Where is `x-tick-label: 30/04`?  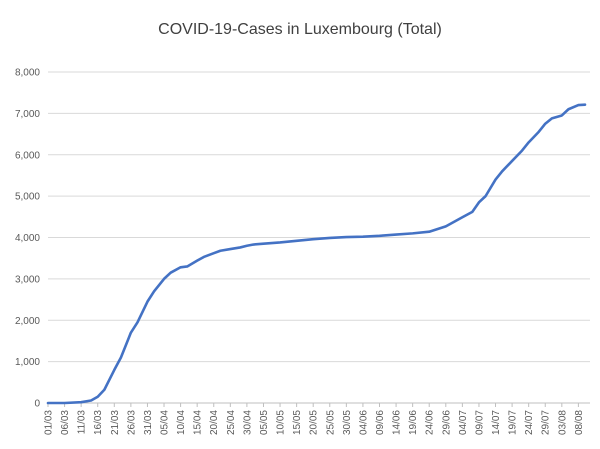
x-tick-label: 30/04 is located at coordinates (247, 422).